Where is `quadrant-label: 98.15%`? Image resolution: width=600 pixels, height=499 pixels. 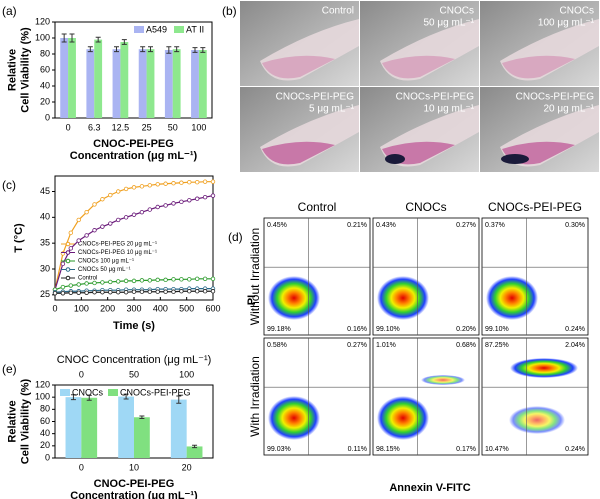 quadrant-label: 98.15% is located at coordinates (388, 449).